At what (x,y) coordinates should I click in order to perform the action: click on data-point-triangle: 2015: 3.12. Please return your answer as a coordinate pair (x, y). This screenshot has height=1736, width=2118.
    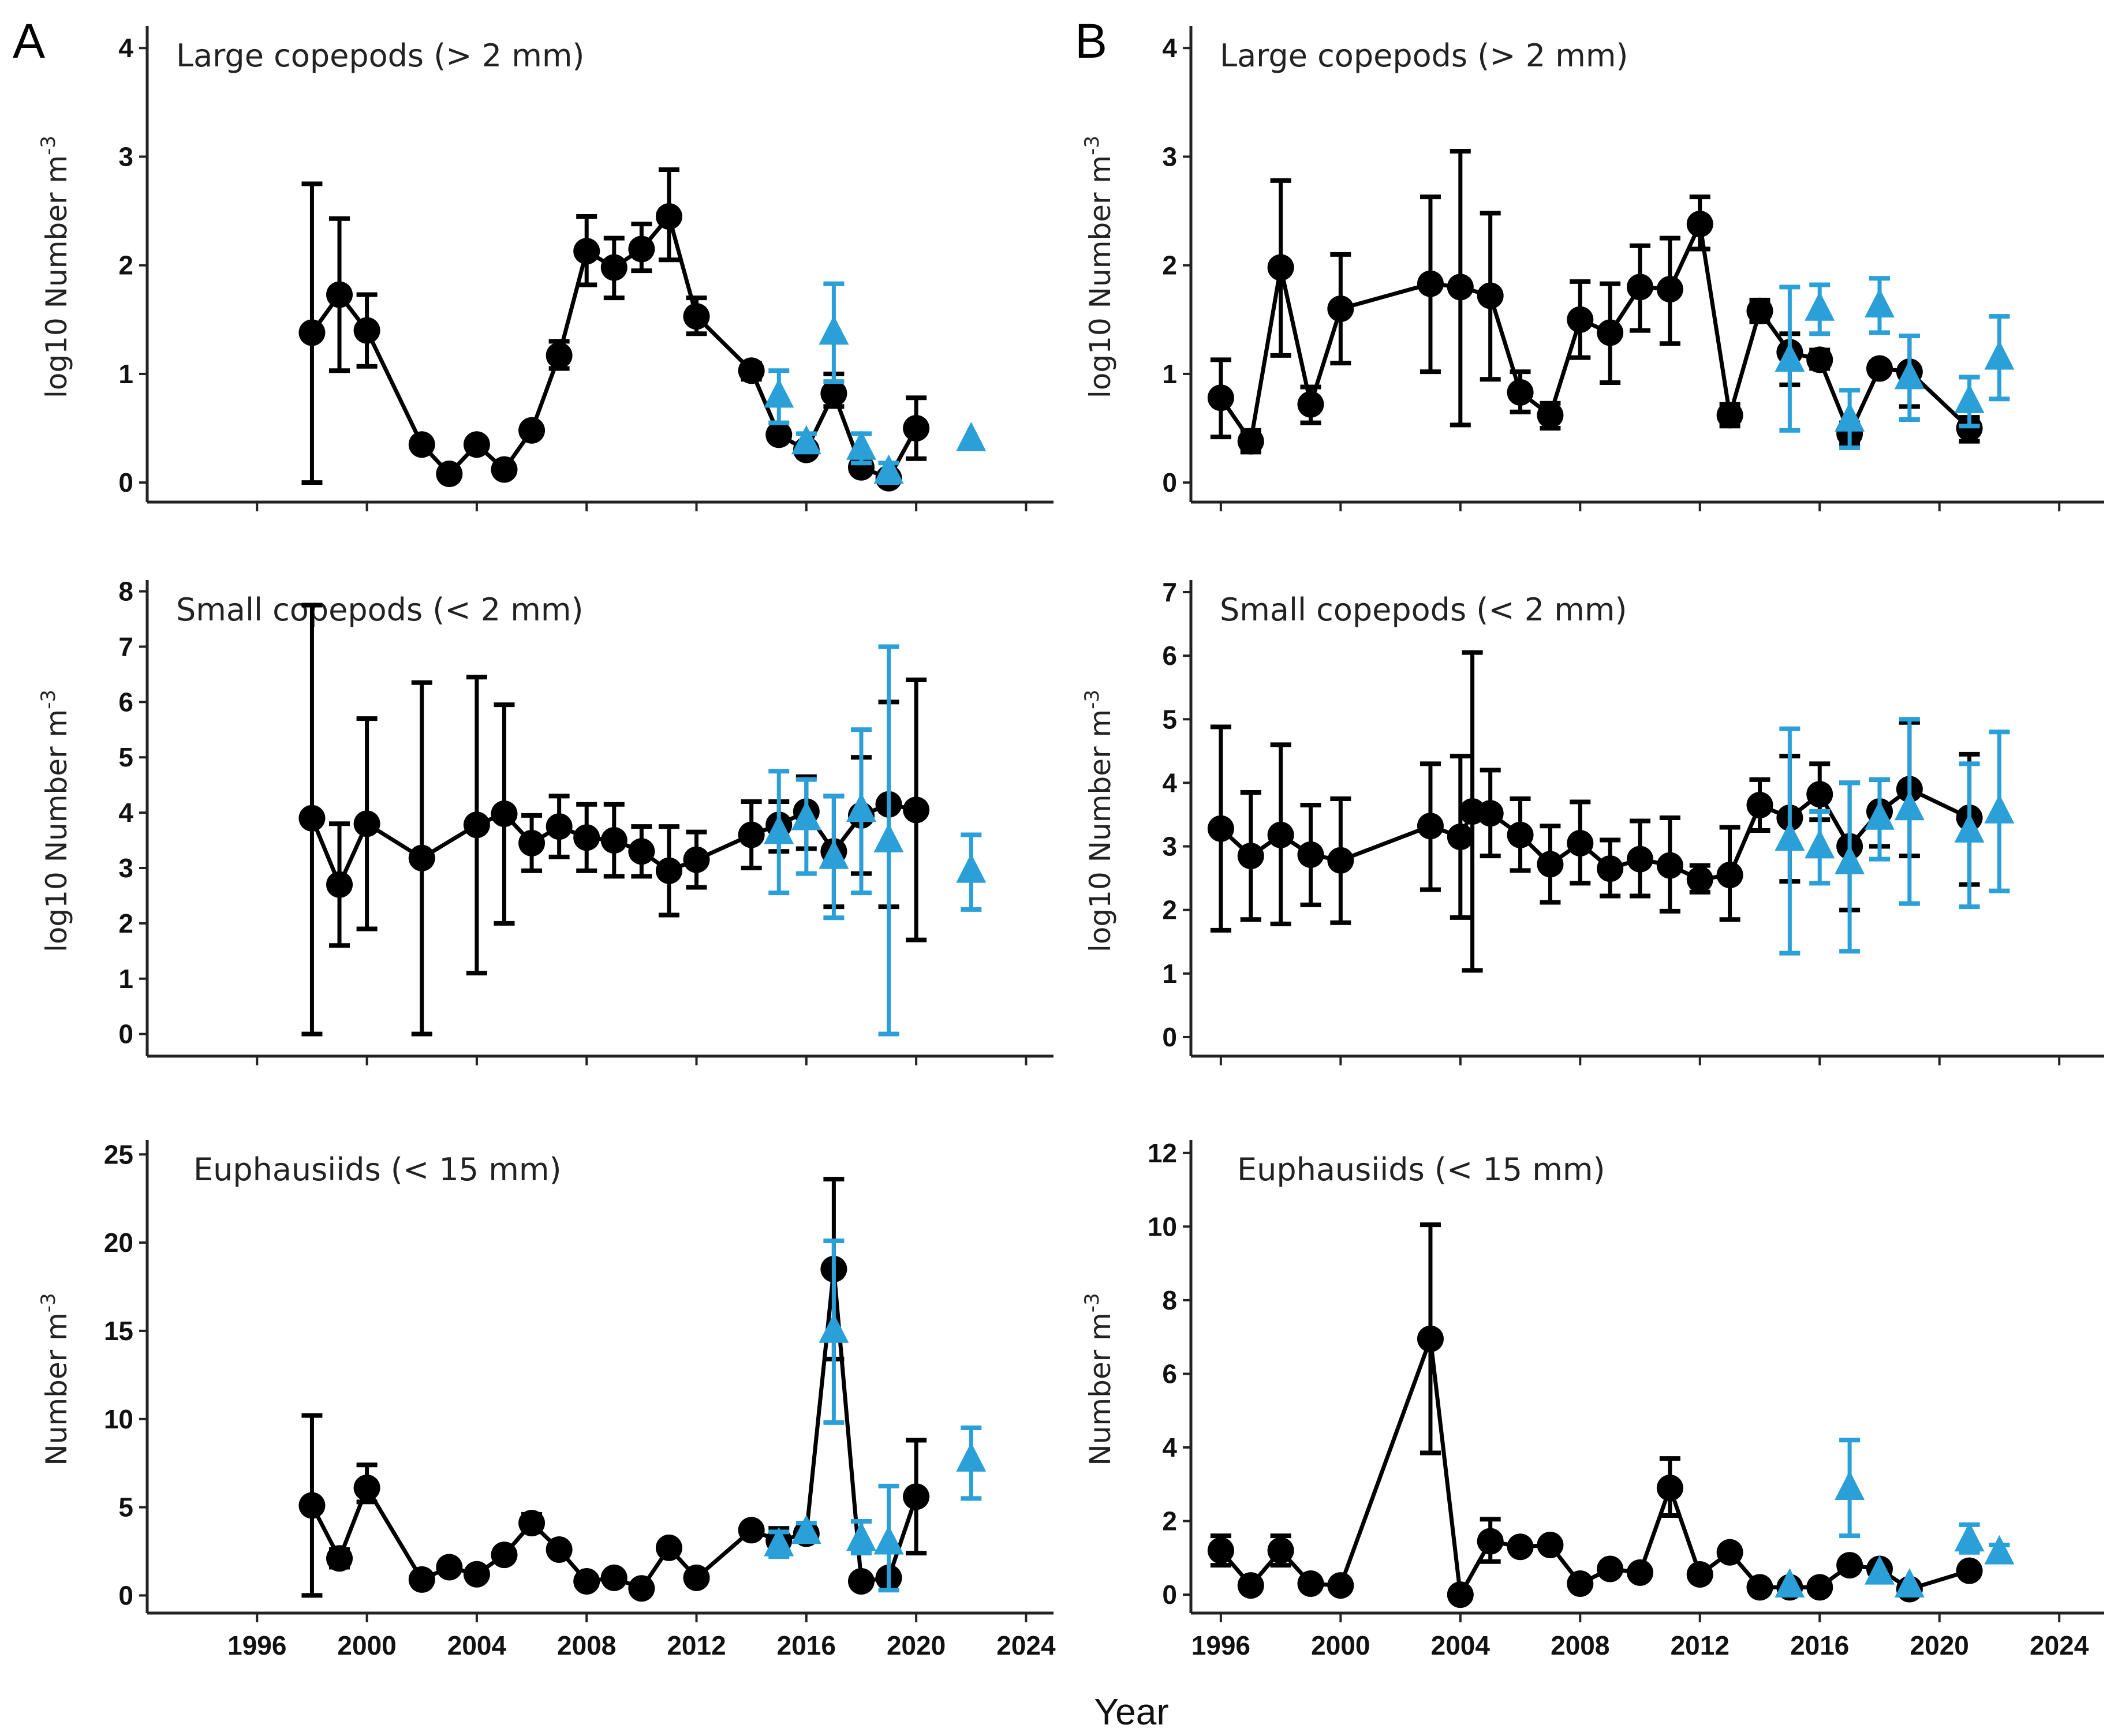
    Looking at the image, I should click on (1790, 836).